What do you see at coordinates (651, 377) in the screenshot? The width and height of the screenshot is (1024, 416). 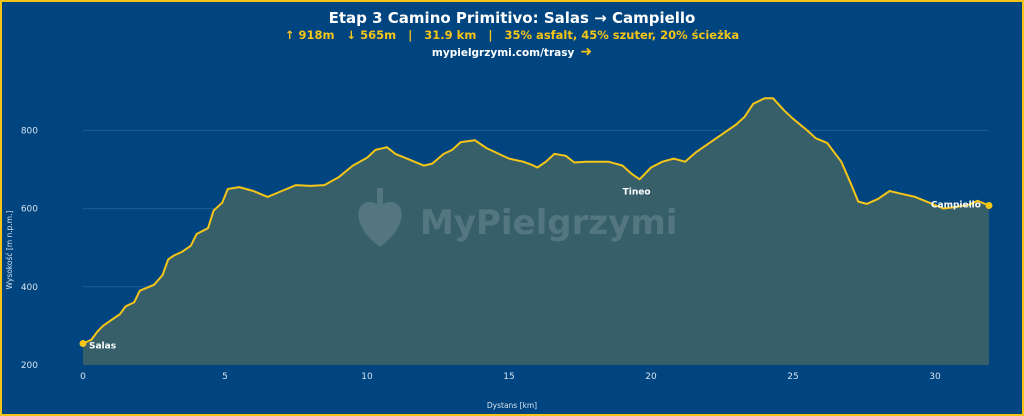 I see `x-tick-label: 20` at bounding box center [651, 377].